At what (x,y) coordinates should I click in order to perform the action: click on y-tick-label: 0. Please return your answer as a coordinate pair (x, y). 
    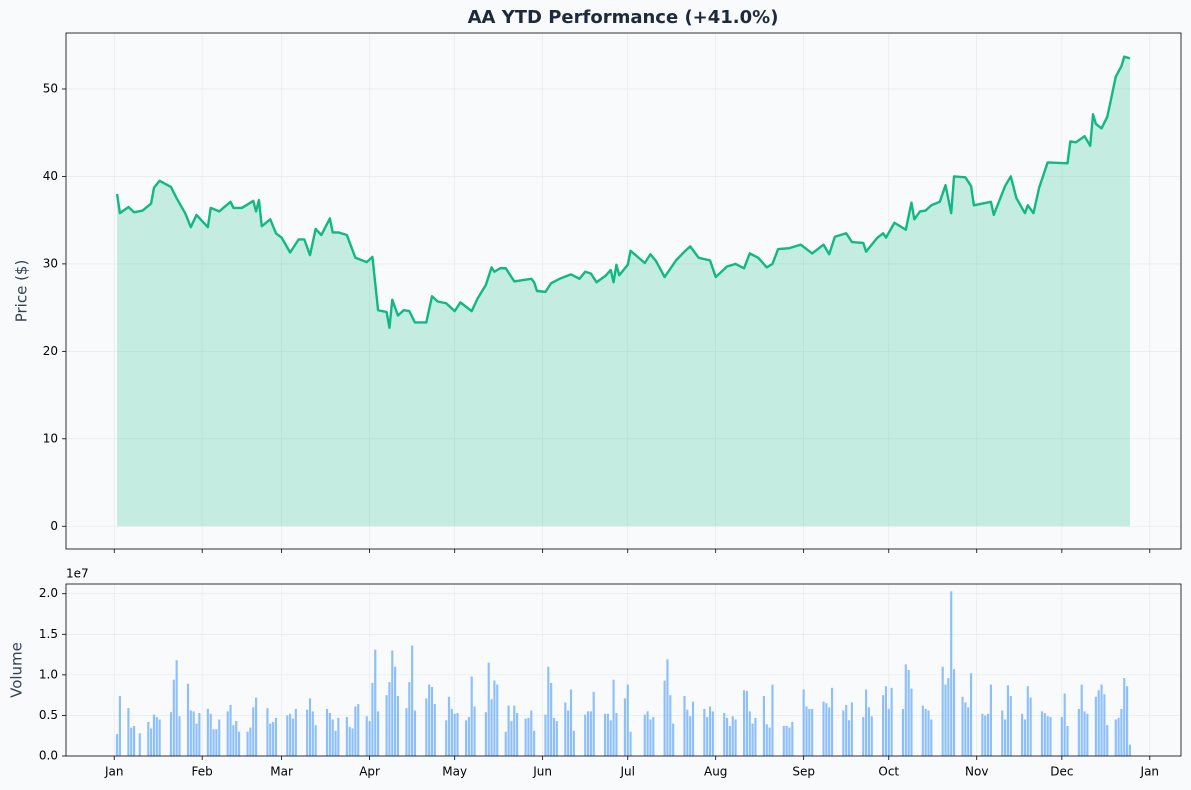
    Looking at the image, I should click on (54, 526).